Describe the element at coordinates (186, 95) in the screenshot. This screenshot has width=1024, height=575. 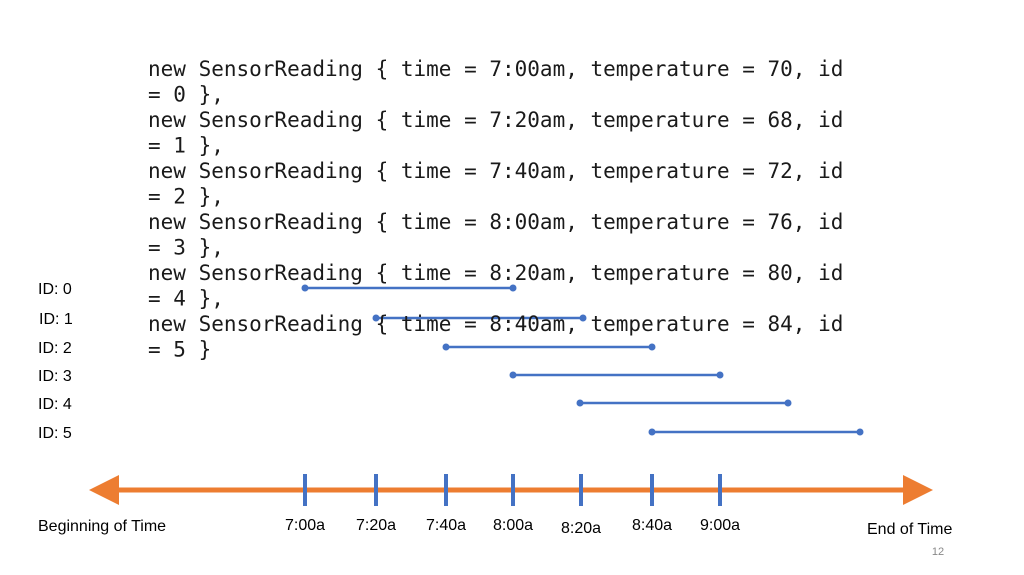
I see `code-line: = 0 },` at that location.